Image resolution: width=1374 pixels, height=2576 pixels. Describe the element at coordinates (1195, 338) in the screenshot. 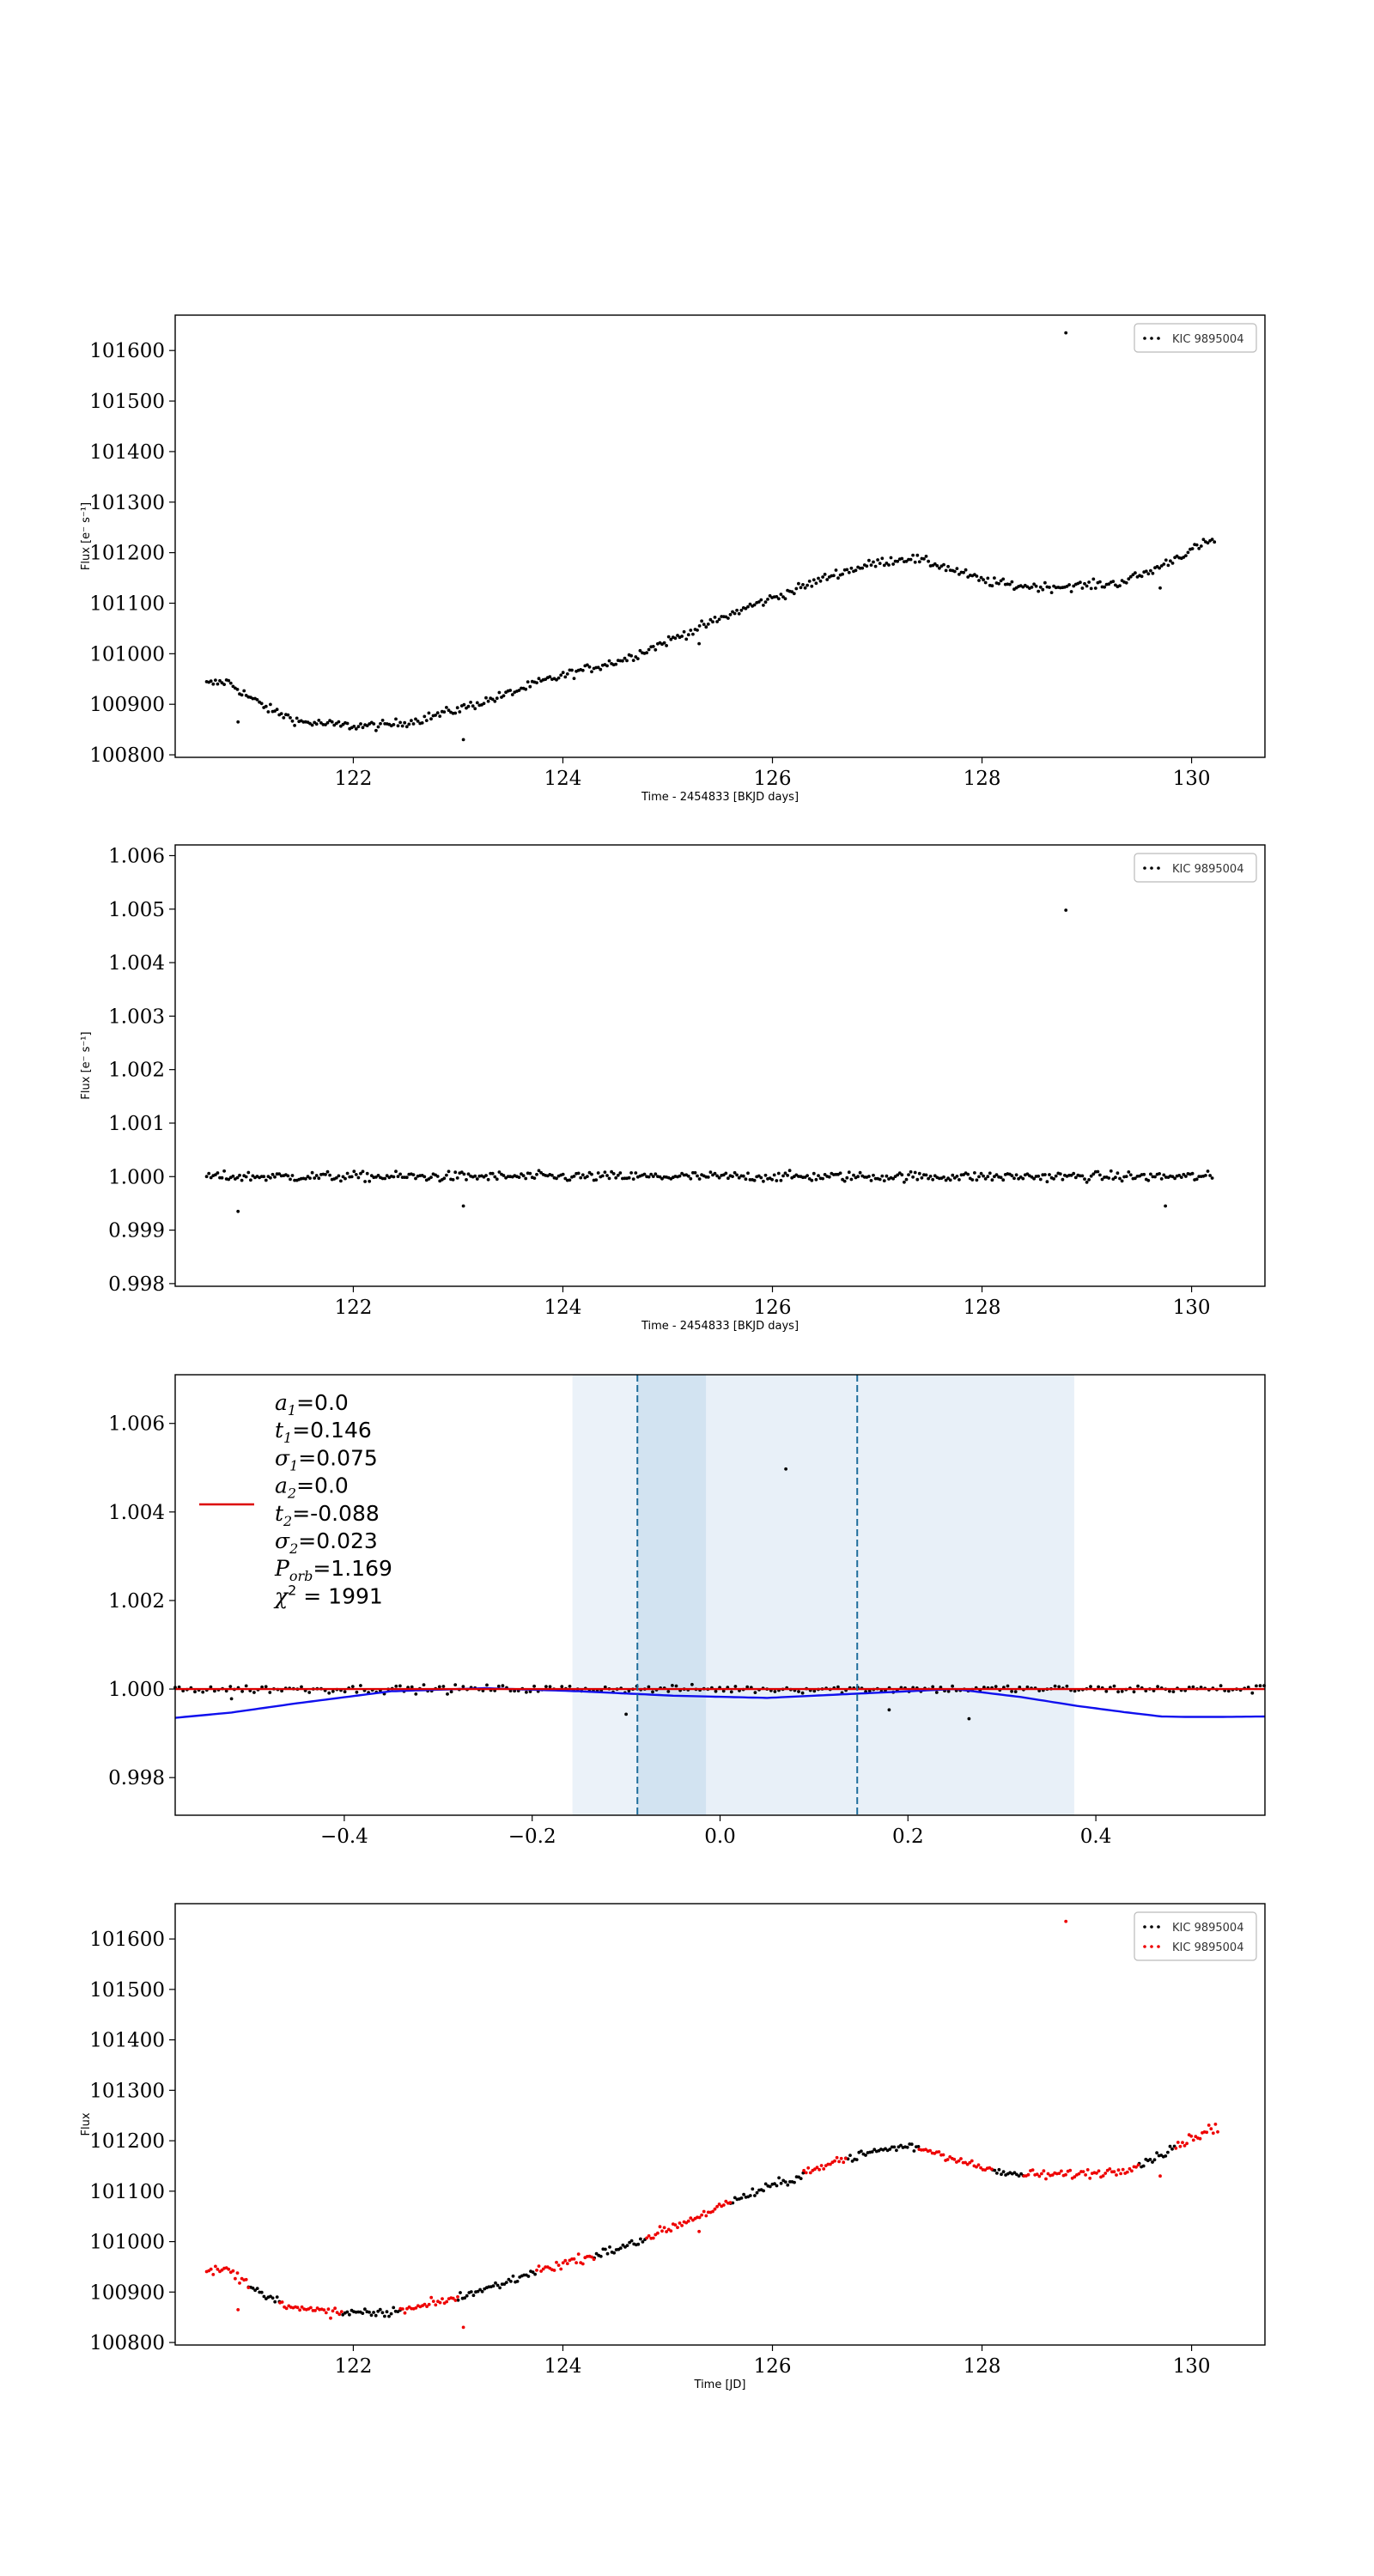

I see `panel-1-legend: KIC 9895004` at that location.